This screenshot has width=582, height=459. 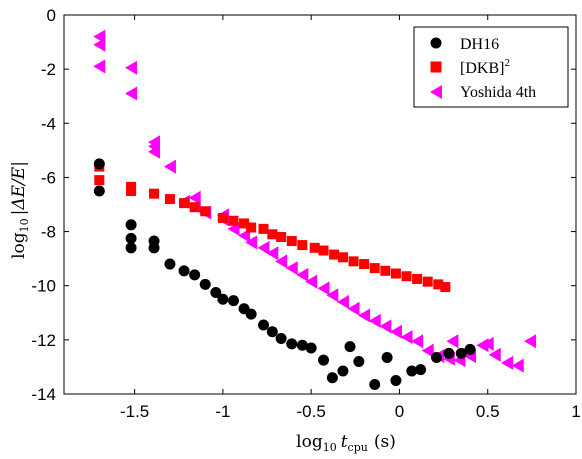 What do you see at coordinates (20, 210) in the screenshot?
I see `y-axis-label: log10|ΔE/E|` at bounding box center [20, 210].